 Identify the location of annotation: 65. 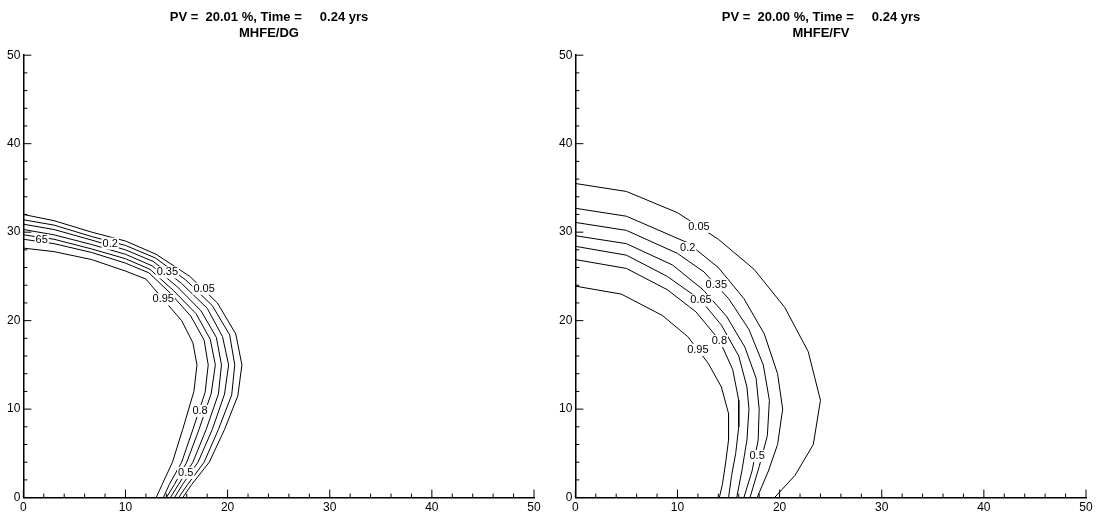
(41, 239).